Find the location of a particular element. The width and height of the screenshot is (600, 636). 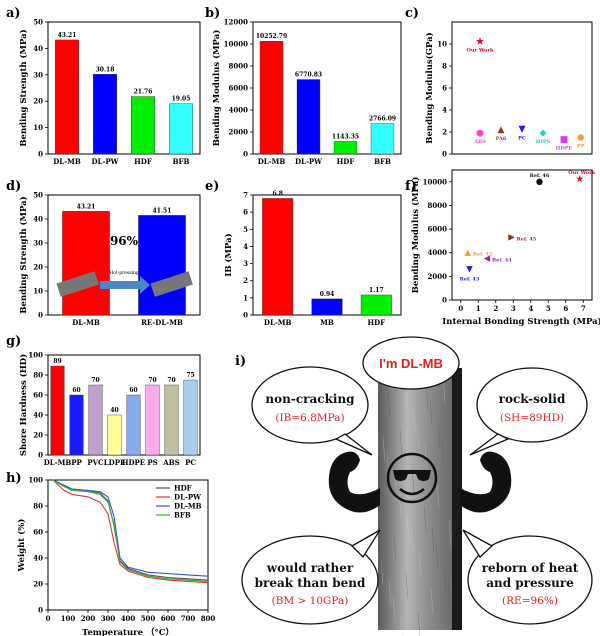

f-point-our-work is located at coordinates (580, 178).